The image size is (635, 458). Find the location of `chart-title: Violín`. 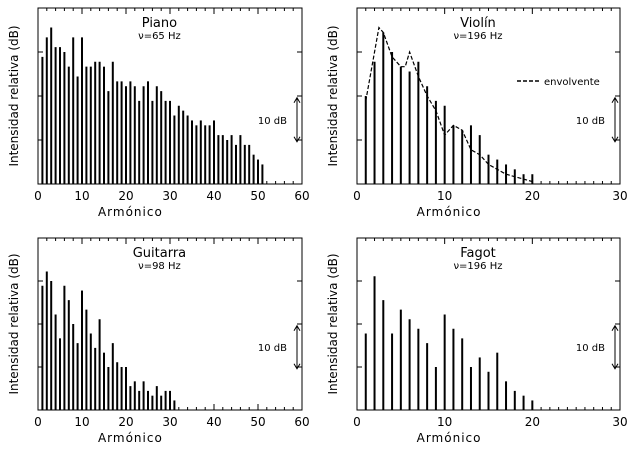

chart-title: Violín is located at coordinates (478, 23).